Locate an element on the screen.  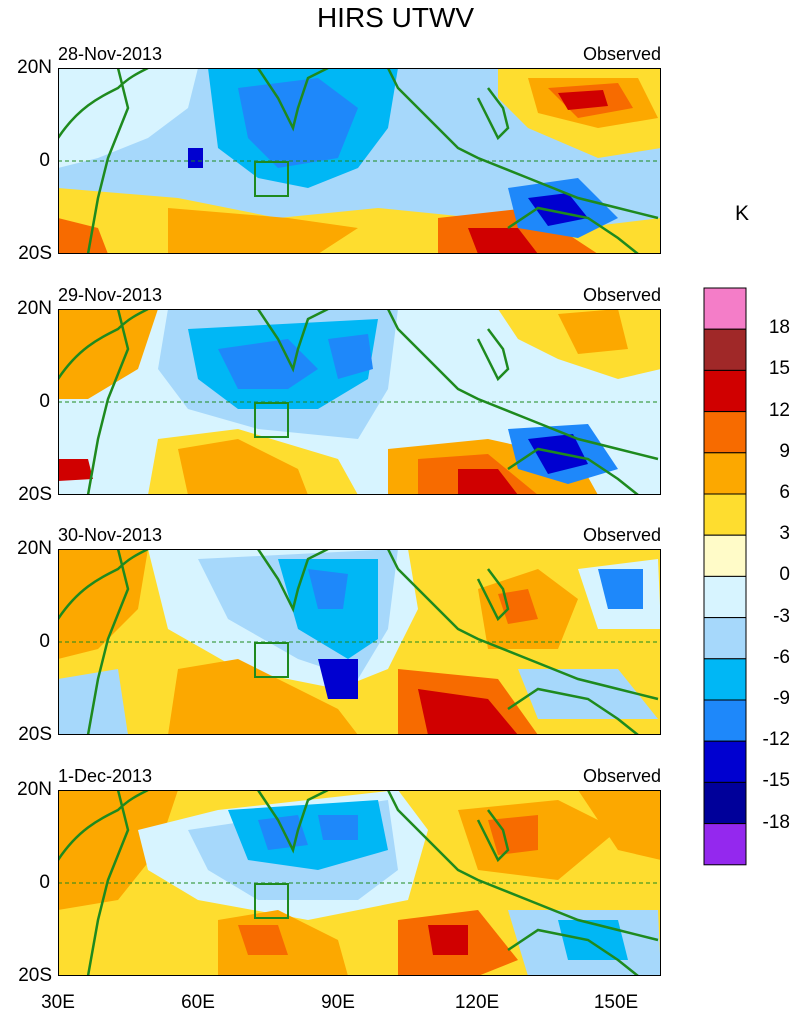
colorbar-label: 3 is located at coordinates (784, 533).